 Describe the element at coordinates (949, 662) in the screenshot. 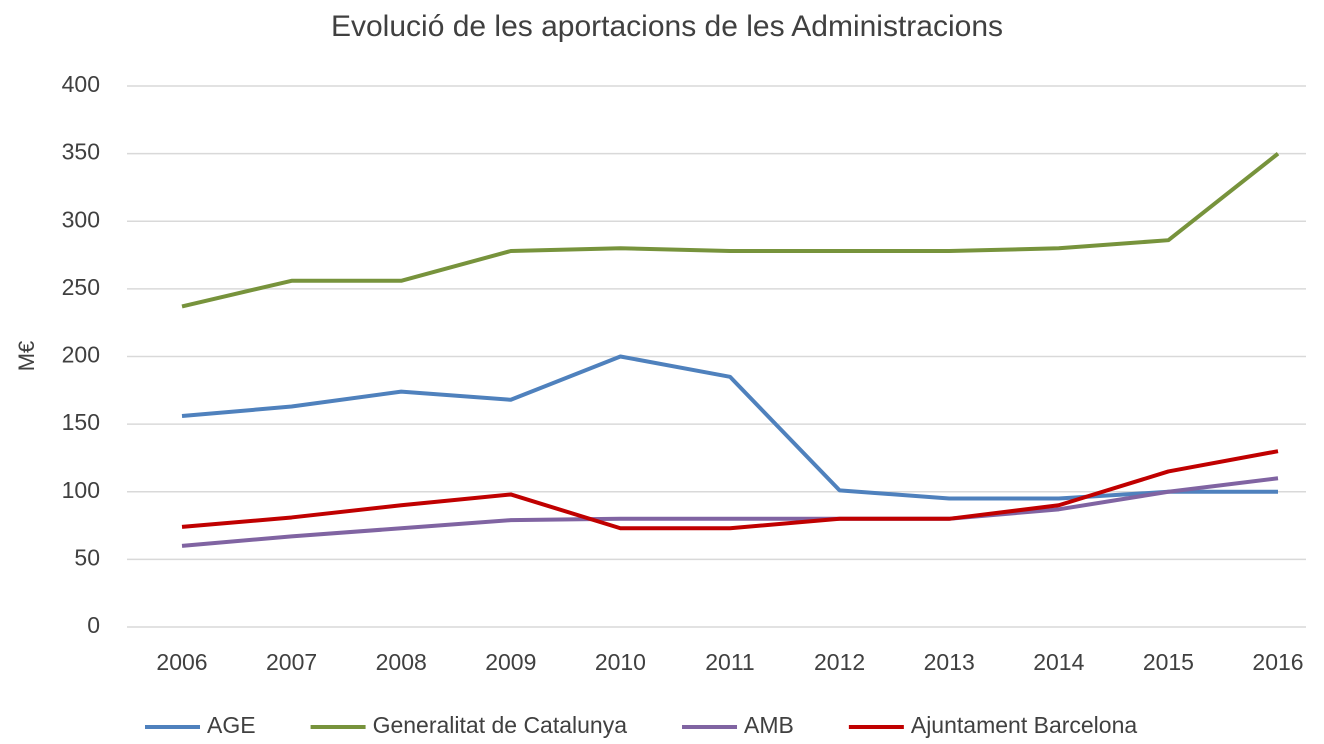

I see `x-tick-label: 2013` at that location.